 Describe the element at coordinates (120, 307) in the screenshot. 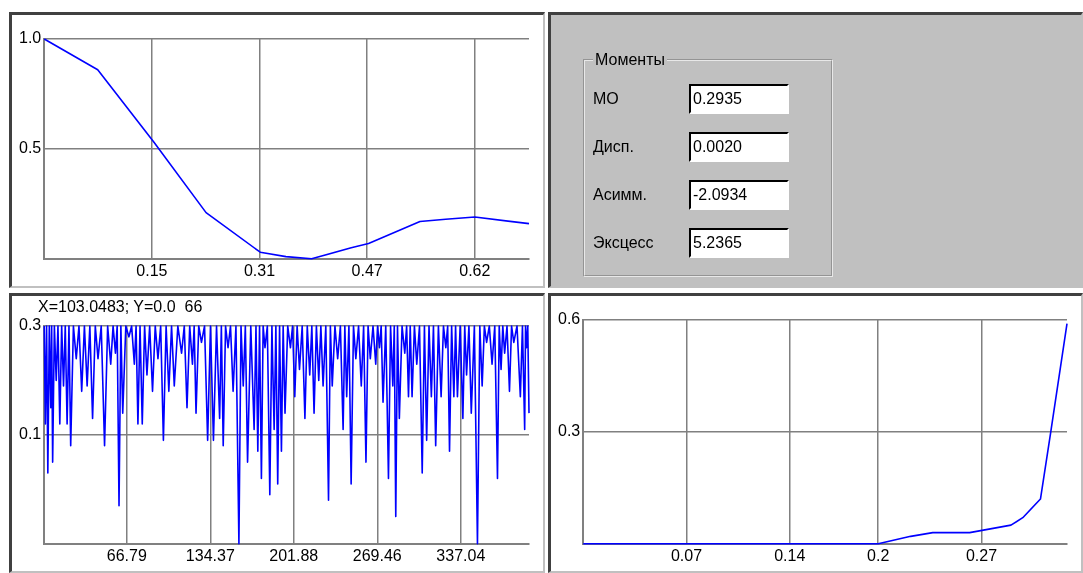

I see `text: X=103.0483; Y=0.0 66` at that location.